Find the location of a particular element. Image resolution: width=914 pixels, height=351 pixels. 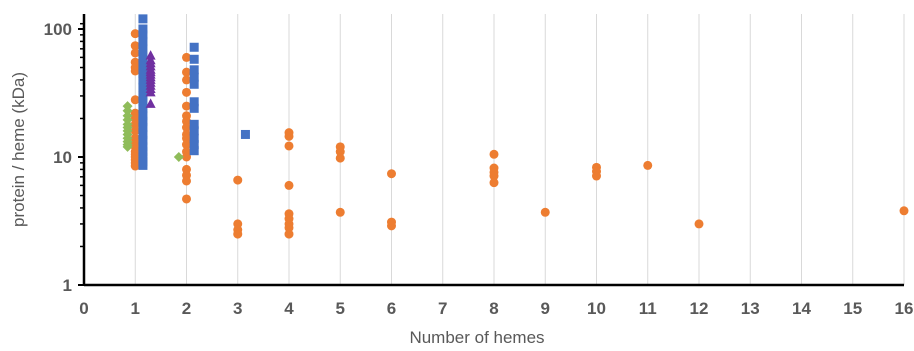

x-tick-label-10: 10 is located at coordinates (596, 308).